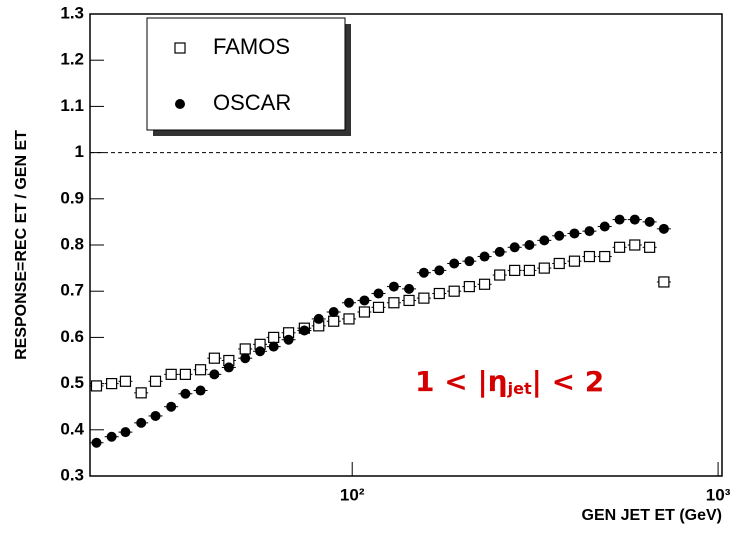  What do you see at coordinates (72, 243) in the screenshot?
I see `y-tick-label: 0.8` at bounding box center [72, 243].